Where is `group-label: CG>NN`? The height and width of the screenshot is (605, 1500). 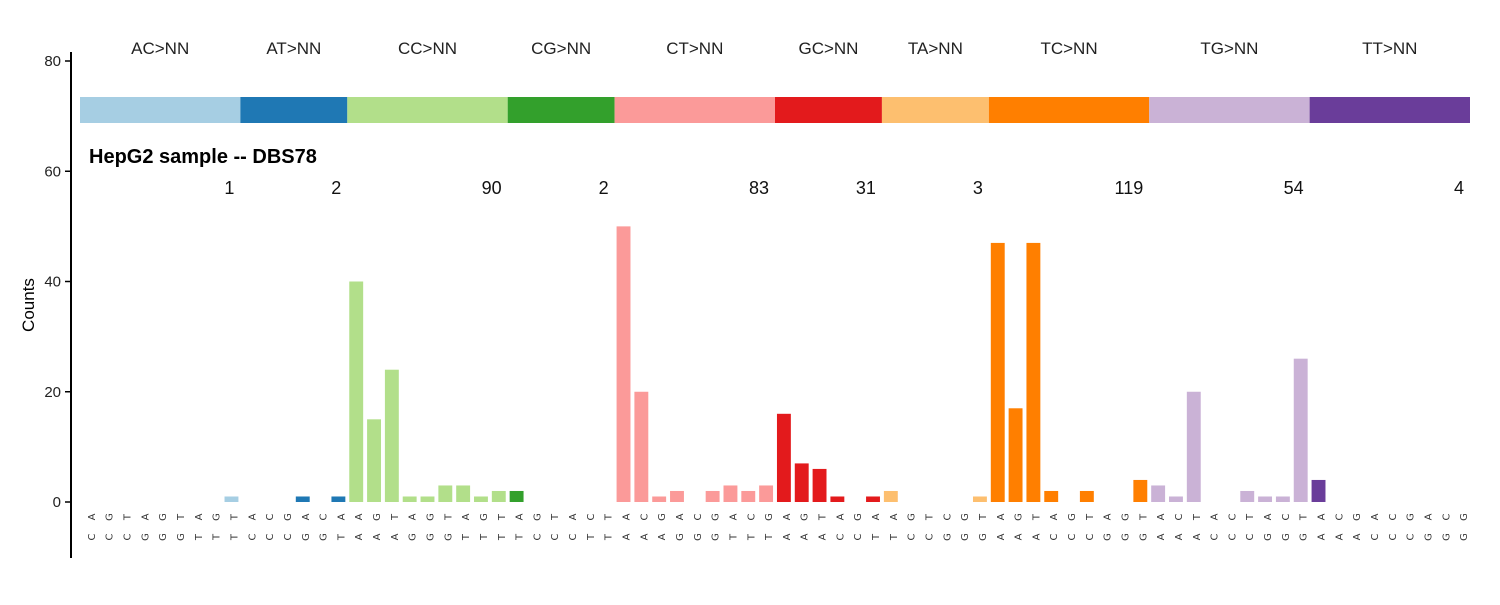 group-label: CG>NN is located at coordinates (561, 48).